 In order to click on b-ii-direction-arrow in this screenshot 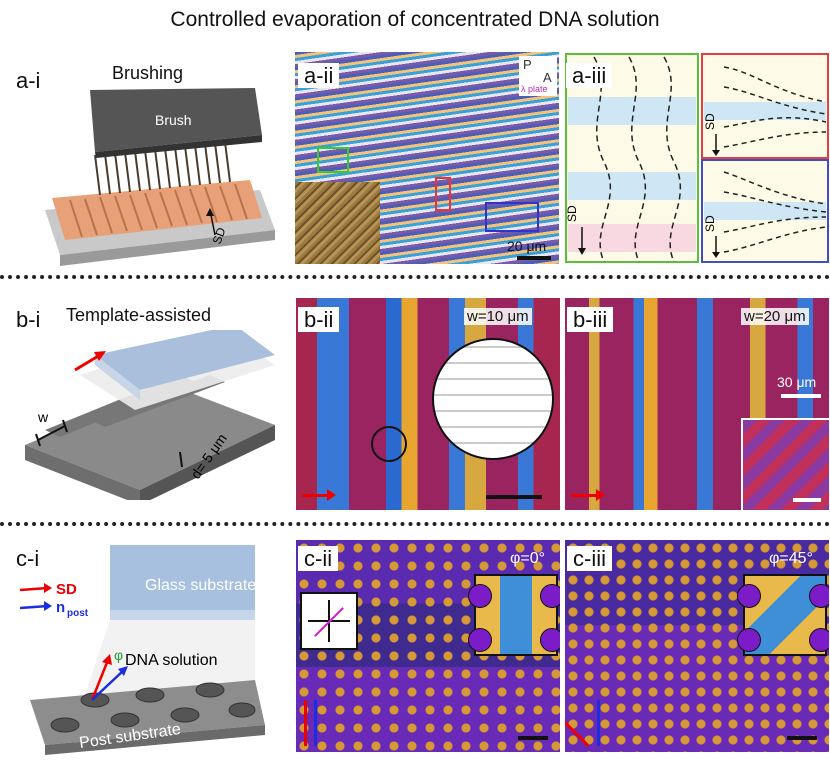, I will do `click(319, 495)`.